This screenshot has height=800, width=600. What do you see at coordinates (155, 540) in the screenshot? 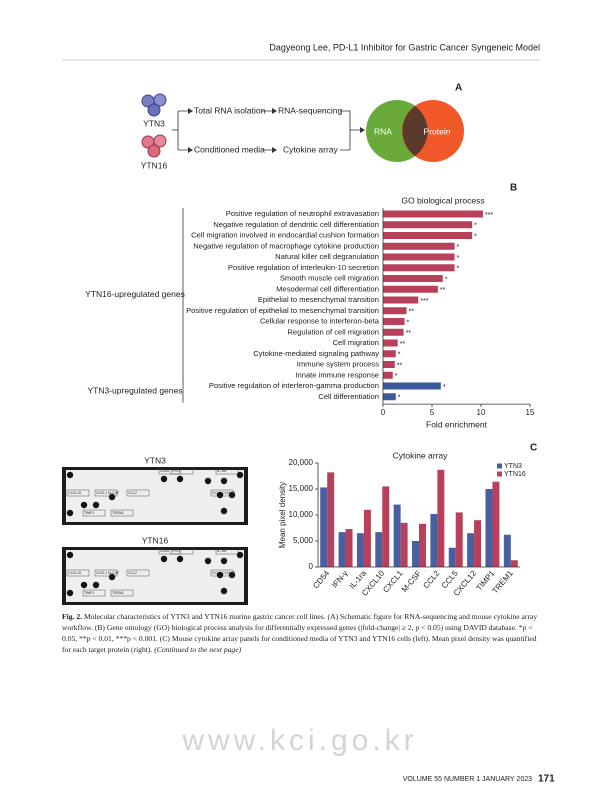
I see `array-title: YTN16` at bounding box center [155, 540].